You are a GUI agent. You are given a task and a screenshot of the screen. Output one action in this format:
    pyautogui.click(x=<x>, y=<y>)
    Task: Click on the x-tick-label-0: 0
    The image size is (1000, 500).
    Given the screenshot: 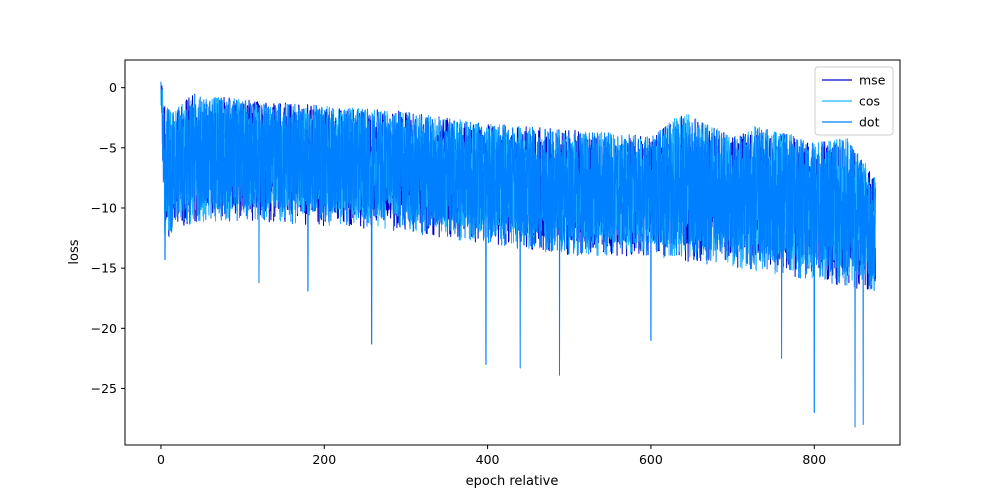 What is the action you would take?
    pyautogui.click(x=161, y=459)
    